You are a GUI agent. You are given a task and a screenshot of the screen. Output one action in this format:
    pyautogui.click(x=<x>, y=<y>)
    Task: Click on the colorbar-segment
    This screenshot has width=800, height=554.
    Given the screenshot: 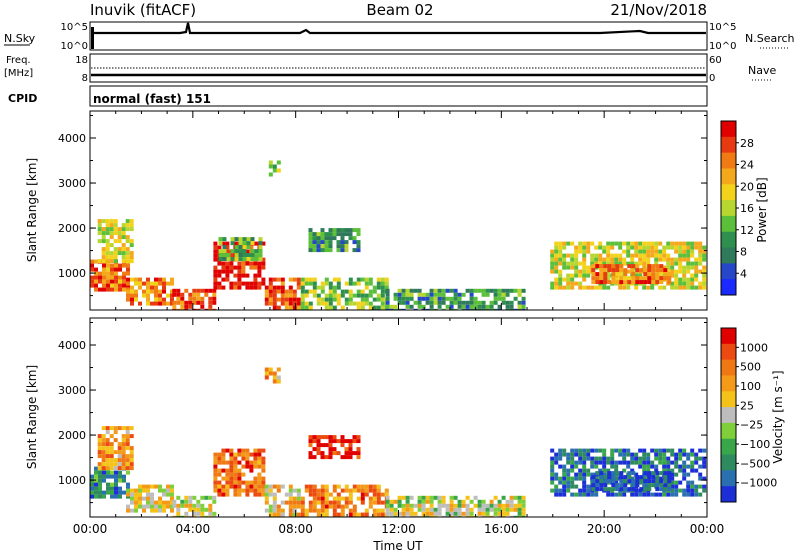 What is the action you would take?
    pyautogui.click(x=728, y=208)
    